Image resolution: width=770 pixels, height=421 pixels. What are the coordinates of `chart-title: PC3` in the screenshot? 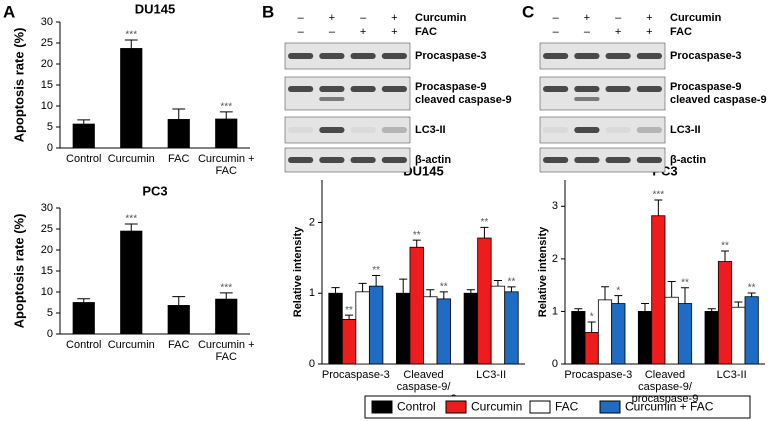 It's located at (154, 190).